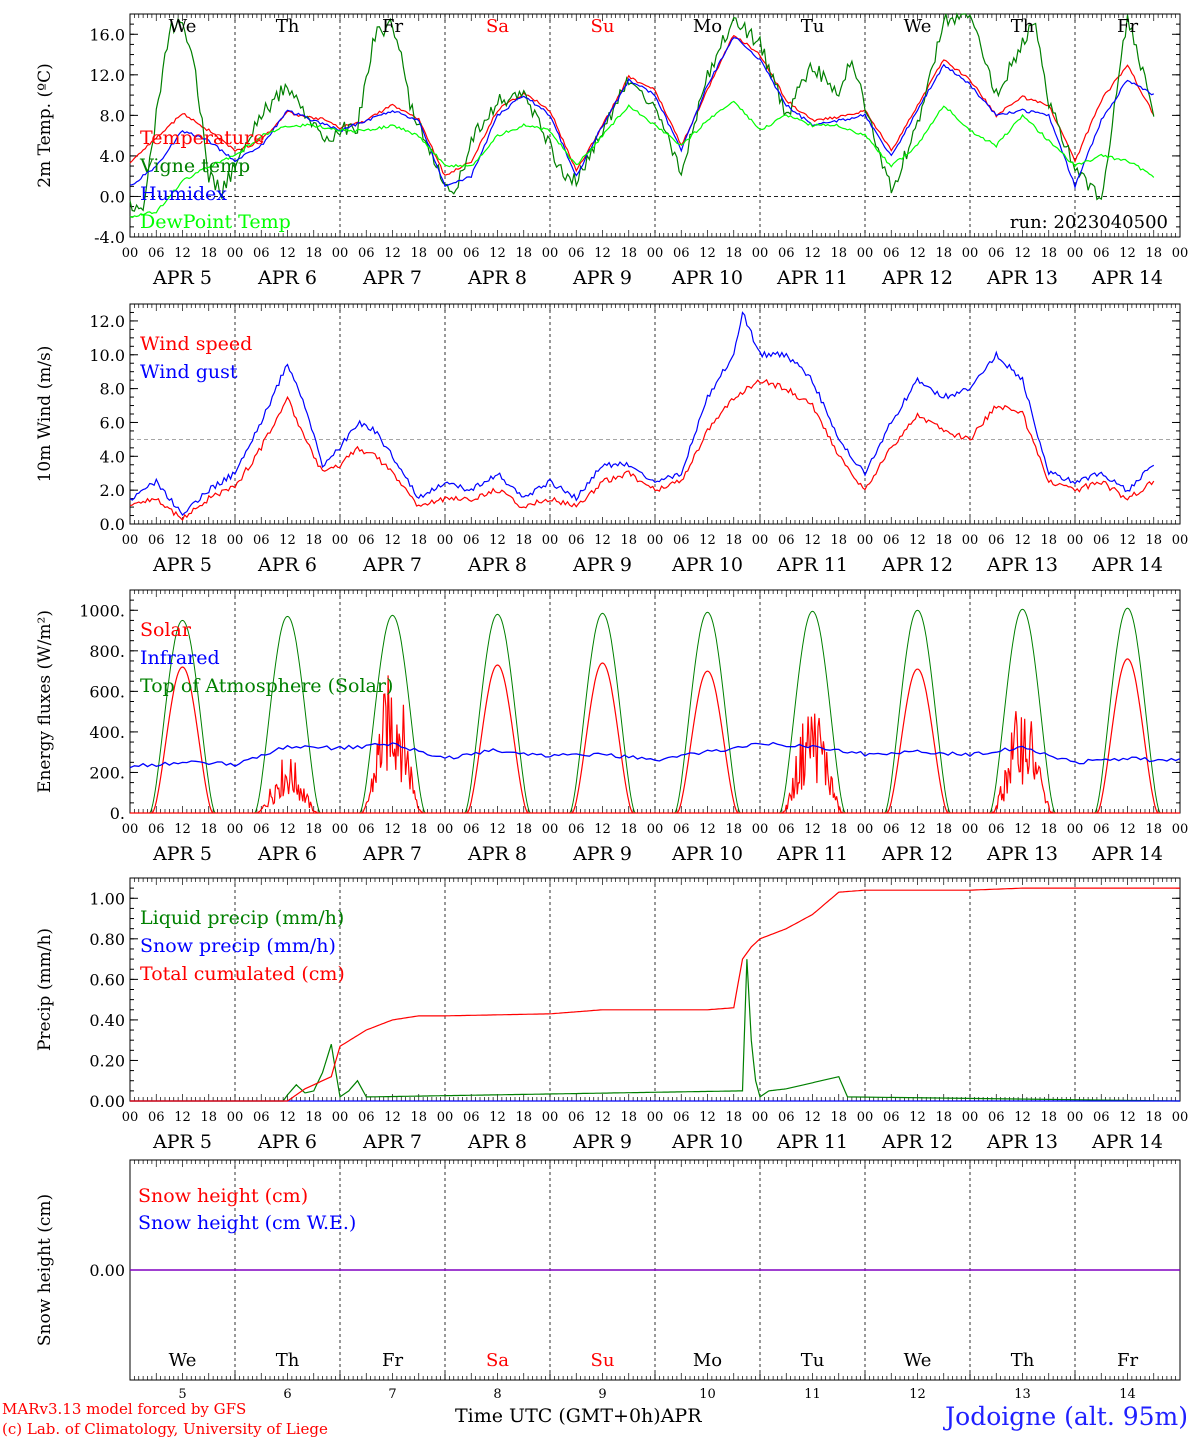  Describe the element at coordinates (107, 1060) in the screenshot. I see `y-tick-label: 0.20` at that location.